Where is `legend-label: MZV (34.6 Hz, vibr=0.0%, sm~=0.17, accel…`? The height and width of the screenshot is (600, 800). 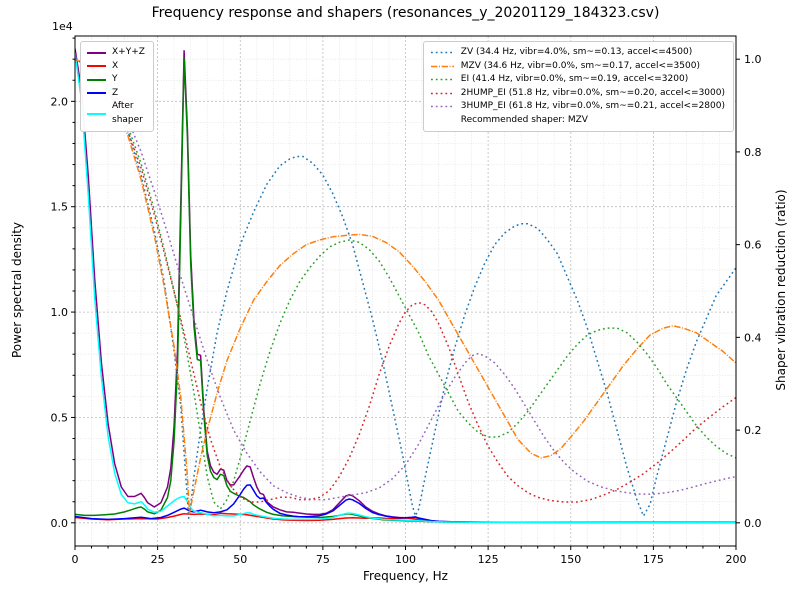 legend-label: MZV (34.6 Hz, vibr=0.0%, sm~=0.17, accel… is located at coordinates (580, 65).